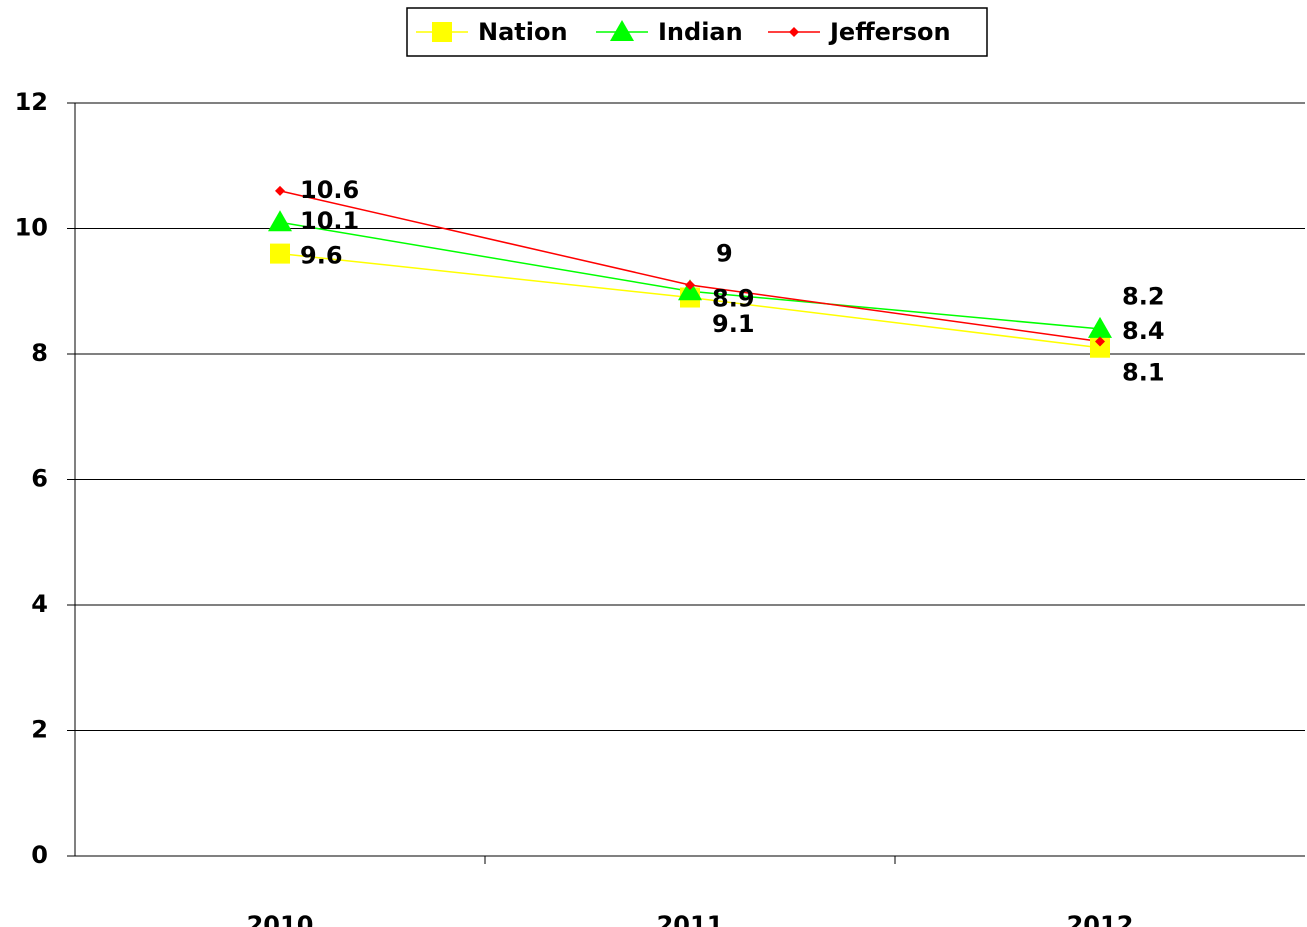 The height and width of the screenshot is (927, 1307). I want to click on y-tick-label: 4, so click(39, 604).